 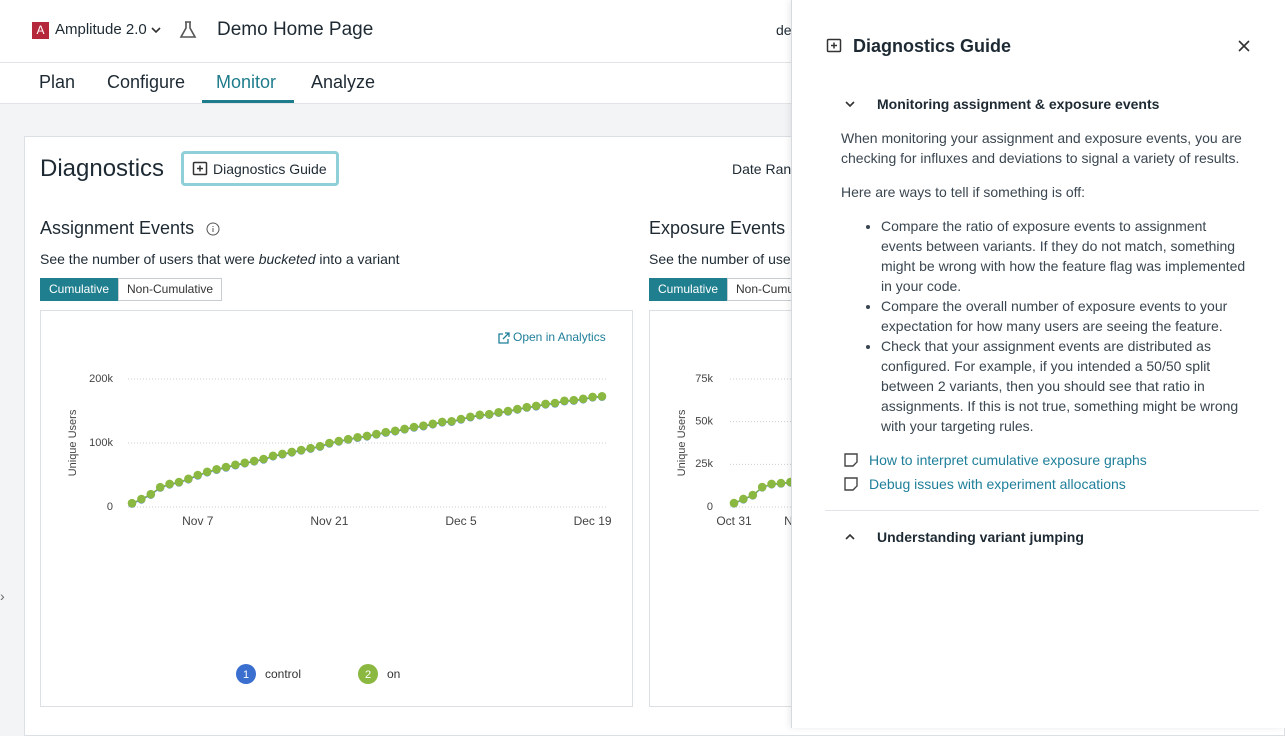 What do you see at coordinates (2, 596) in the screenshot?
I see `expand-arrow: ›` at bounding box center [2, 596].